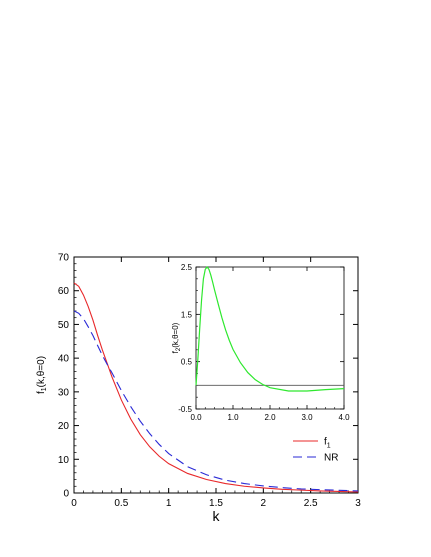 Image resolution: width=431 pixels, height=557 pixels. What do you see at coordinates (331, 458) in the screenshot?
I see `legend-label-nr: NR` at bounding box center [331, 458].